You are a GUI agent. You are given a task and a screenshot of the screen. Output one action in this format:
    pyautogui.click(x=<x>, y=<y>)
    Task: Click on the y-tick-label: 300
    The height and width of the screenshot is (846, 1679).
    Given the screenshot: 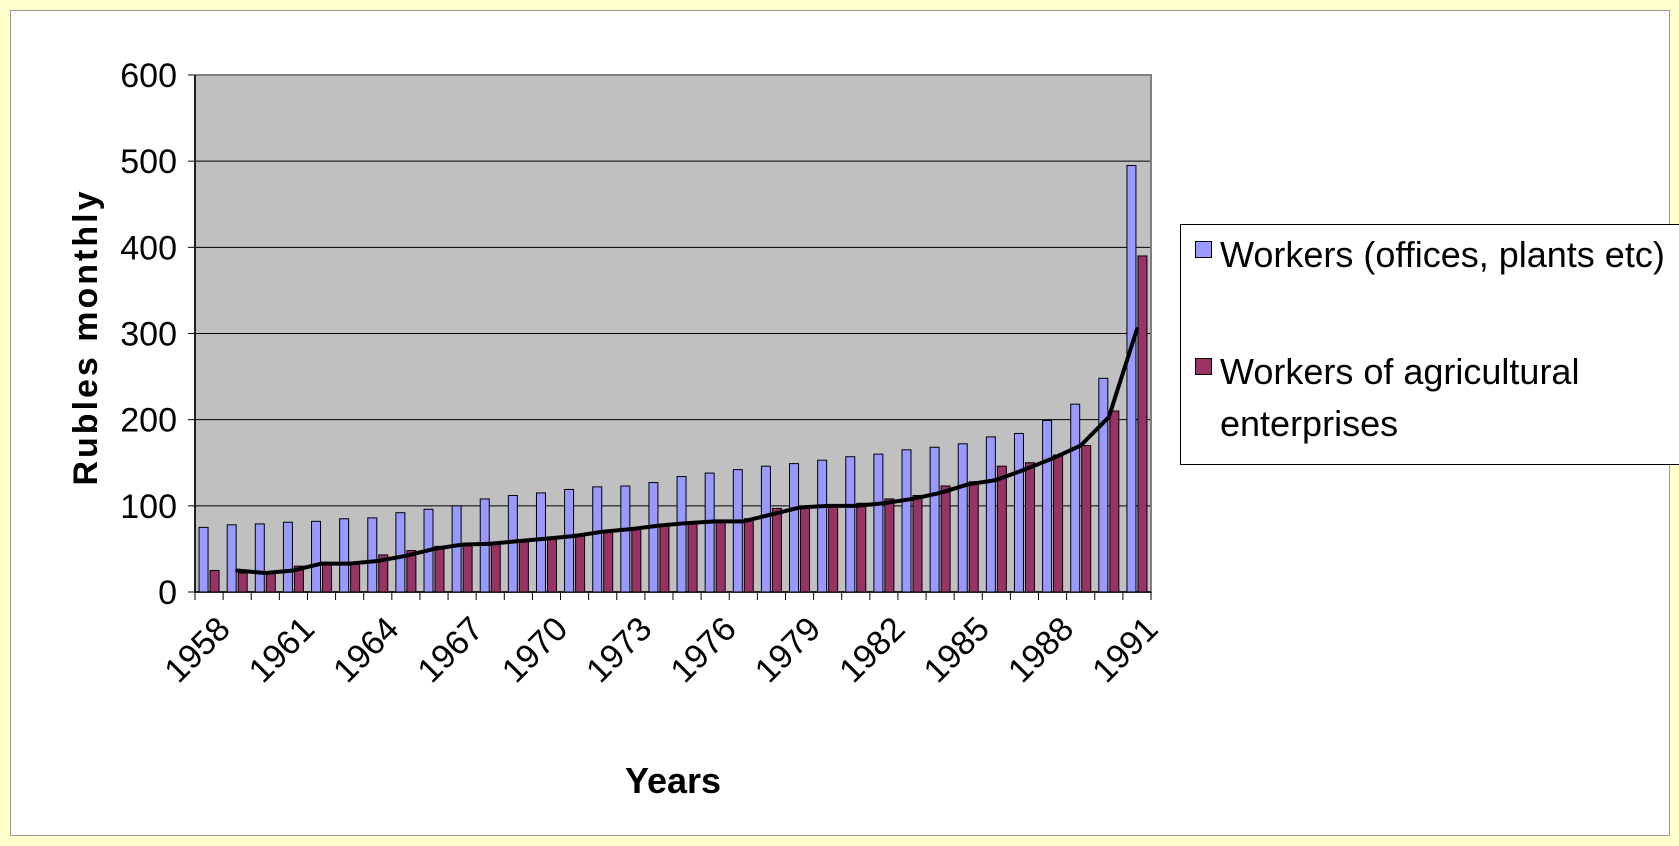 What is the action you would take?
    pyautogui.click(x=148, y=335)
    